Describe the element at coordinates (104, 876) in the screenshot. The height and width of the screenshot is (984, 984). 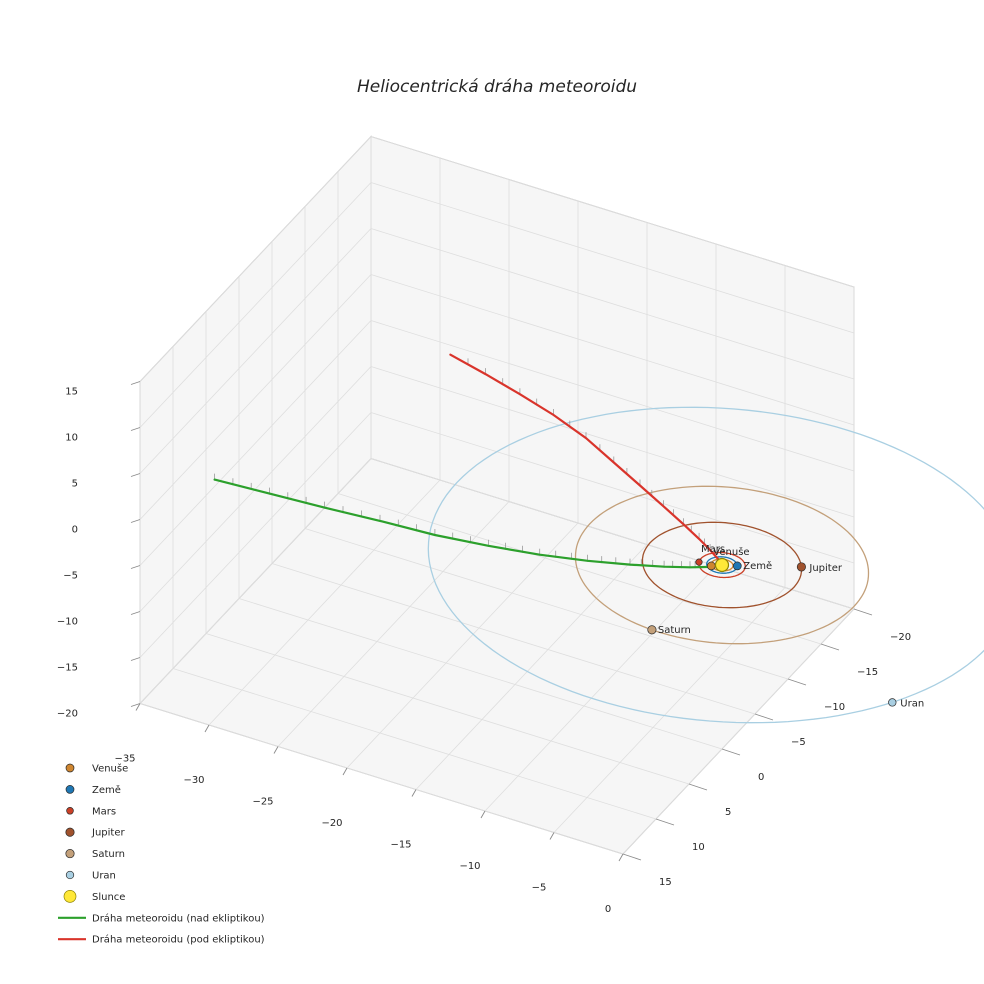
I see `legend-label: Uran` at that location.